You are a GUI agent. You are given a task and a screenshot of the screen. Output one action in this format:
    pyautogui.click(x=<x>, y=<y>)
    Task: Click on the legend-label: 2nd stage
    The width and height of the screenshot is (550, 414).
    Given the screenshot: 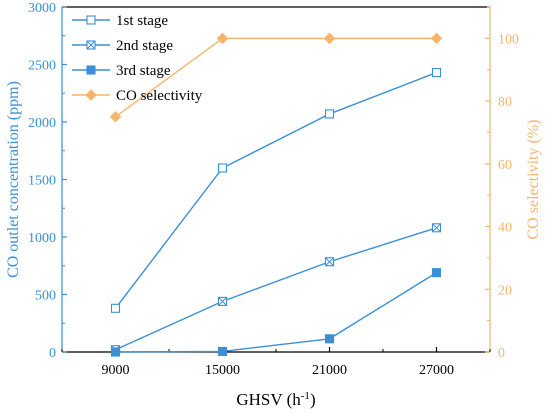 What is the action you would take?
    pyautogui.click(x=144, y=46)
    